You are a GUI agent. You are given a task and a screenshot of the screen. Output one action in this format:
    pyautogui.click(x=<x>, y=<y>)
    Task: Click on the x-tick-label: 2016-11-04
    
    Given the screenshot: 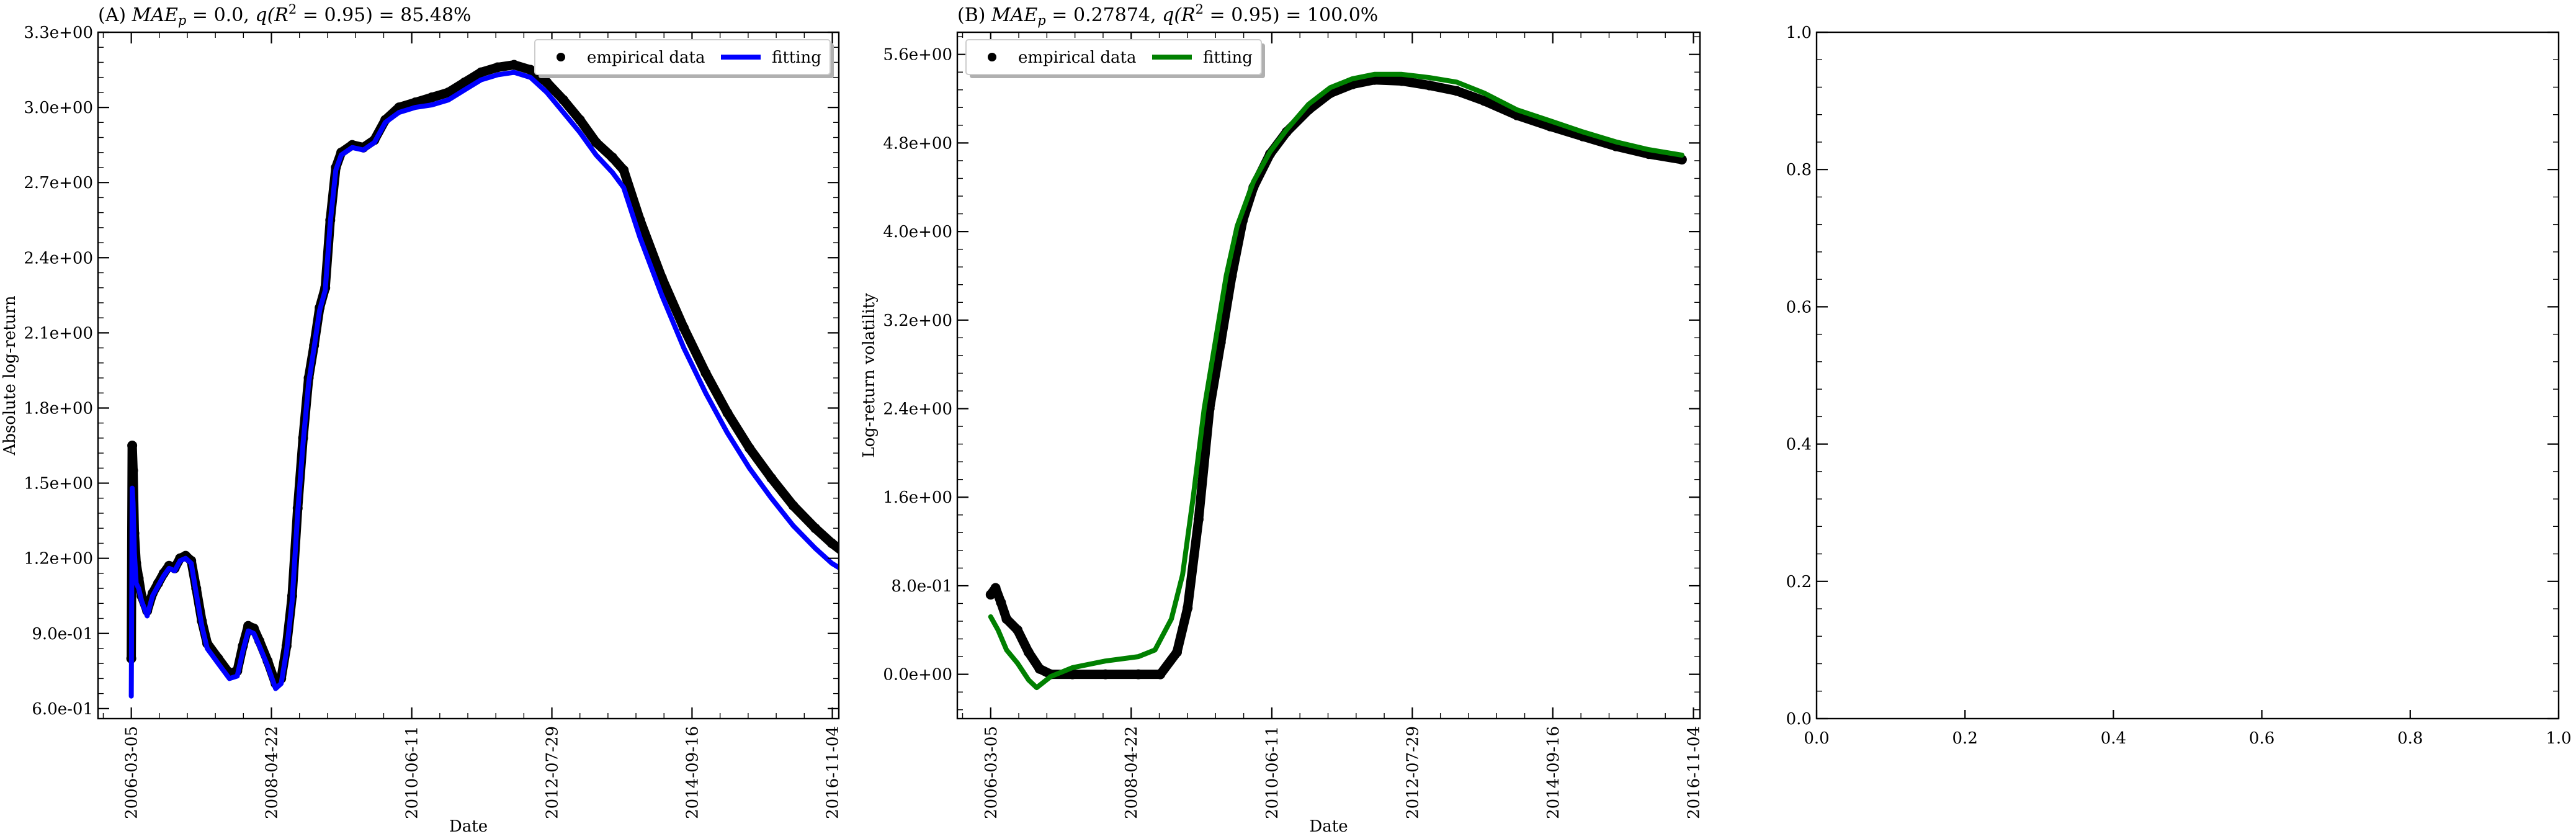 What is the action you would take?
    pyautogui.click(x=1694, y=773)
    